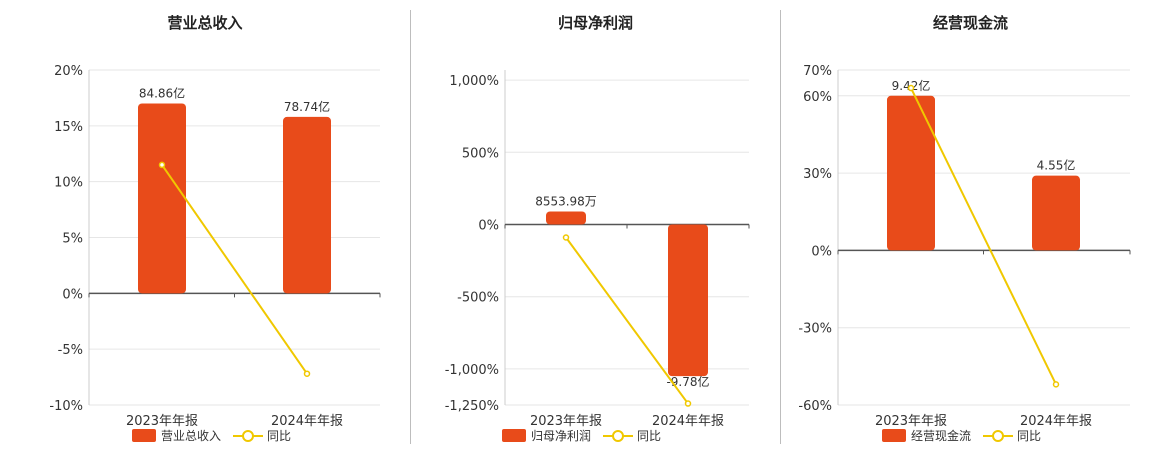 This screenshot has width=1160, height=450. Describe the element at coordinates (68, 127) in the screenshot. I see `y-tick-label: 15%` at that location.